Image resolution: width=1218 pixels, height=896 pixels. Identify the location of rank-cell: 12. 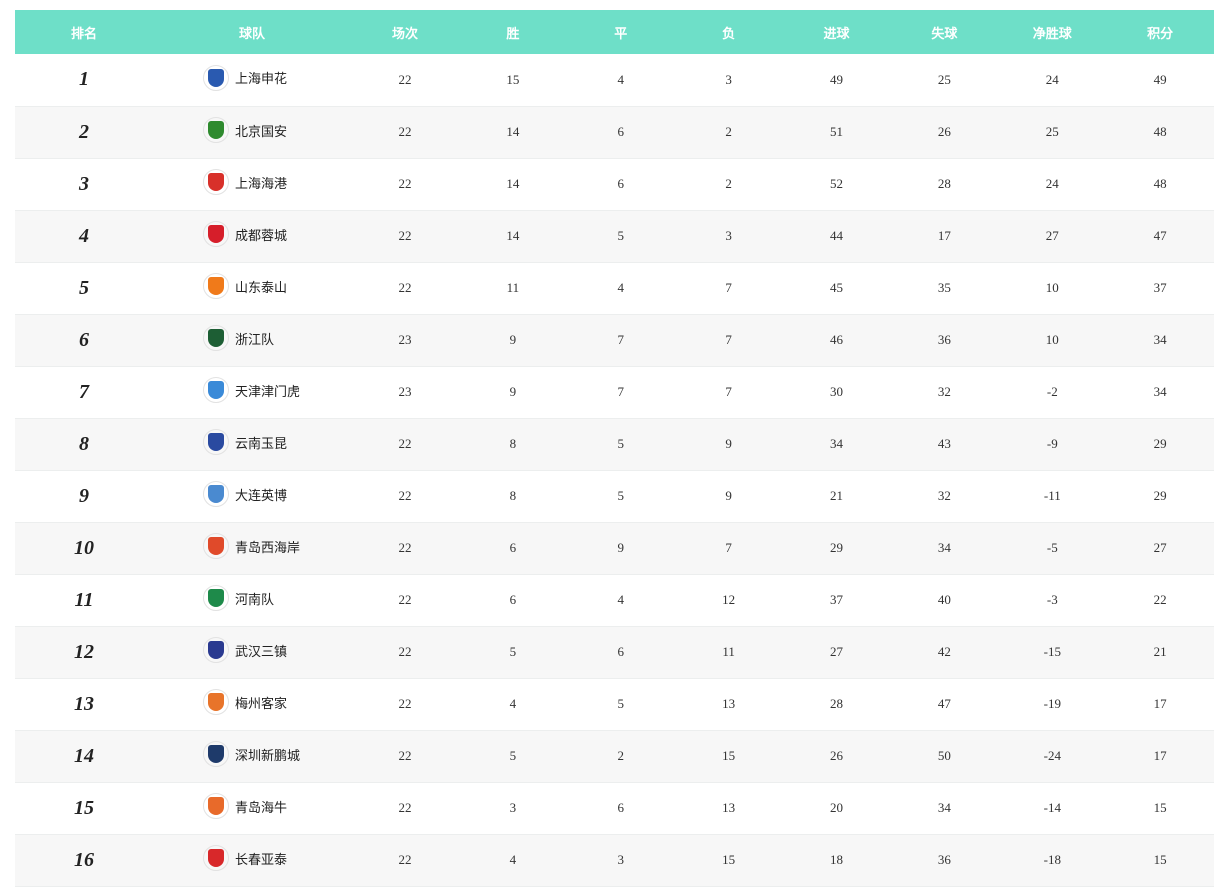
(84, 651).